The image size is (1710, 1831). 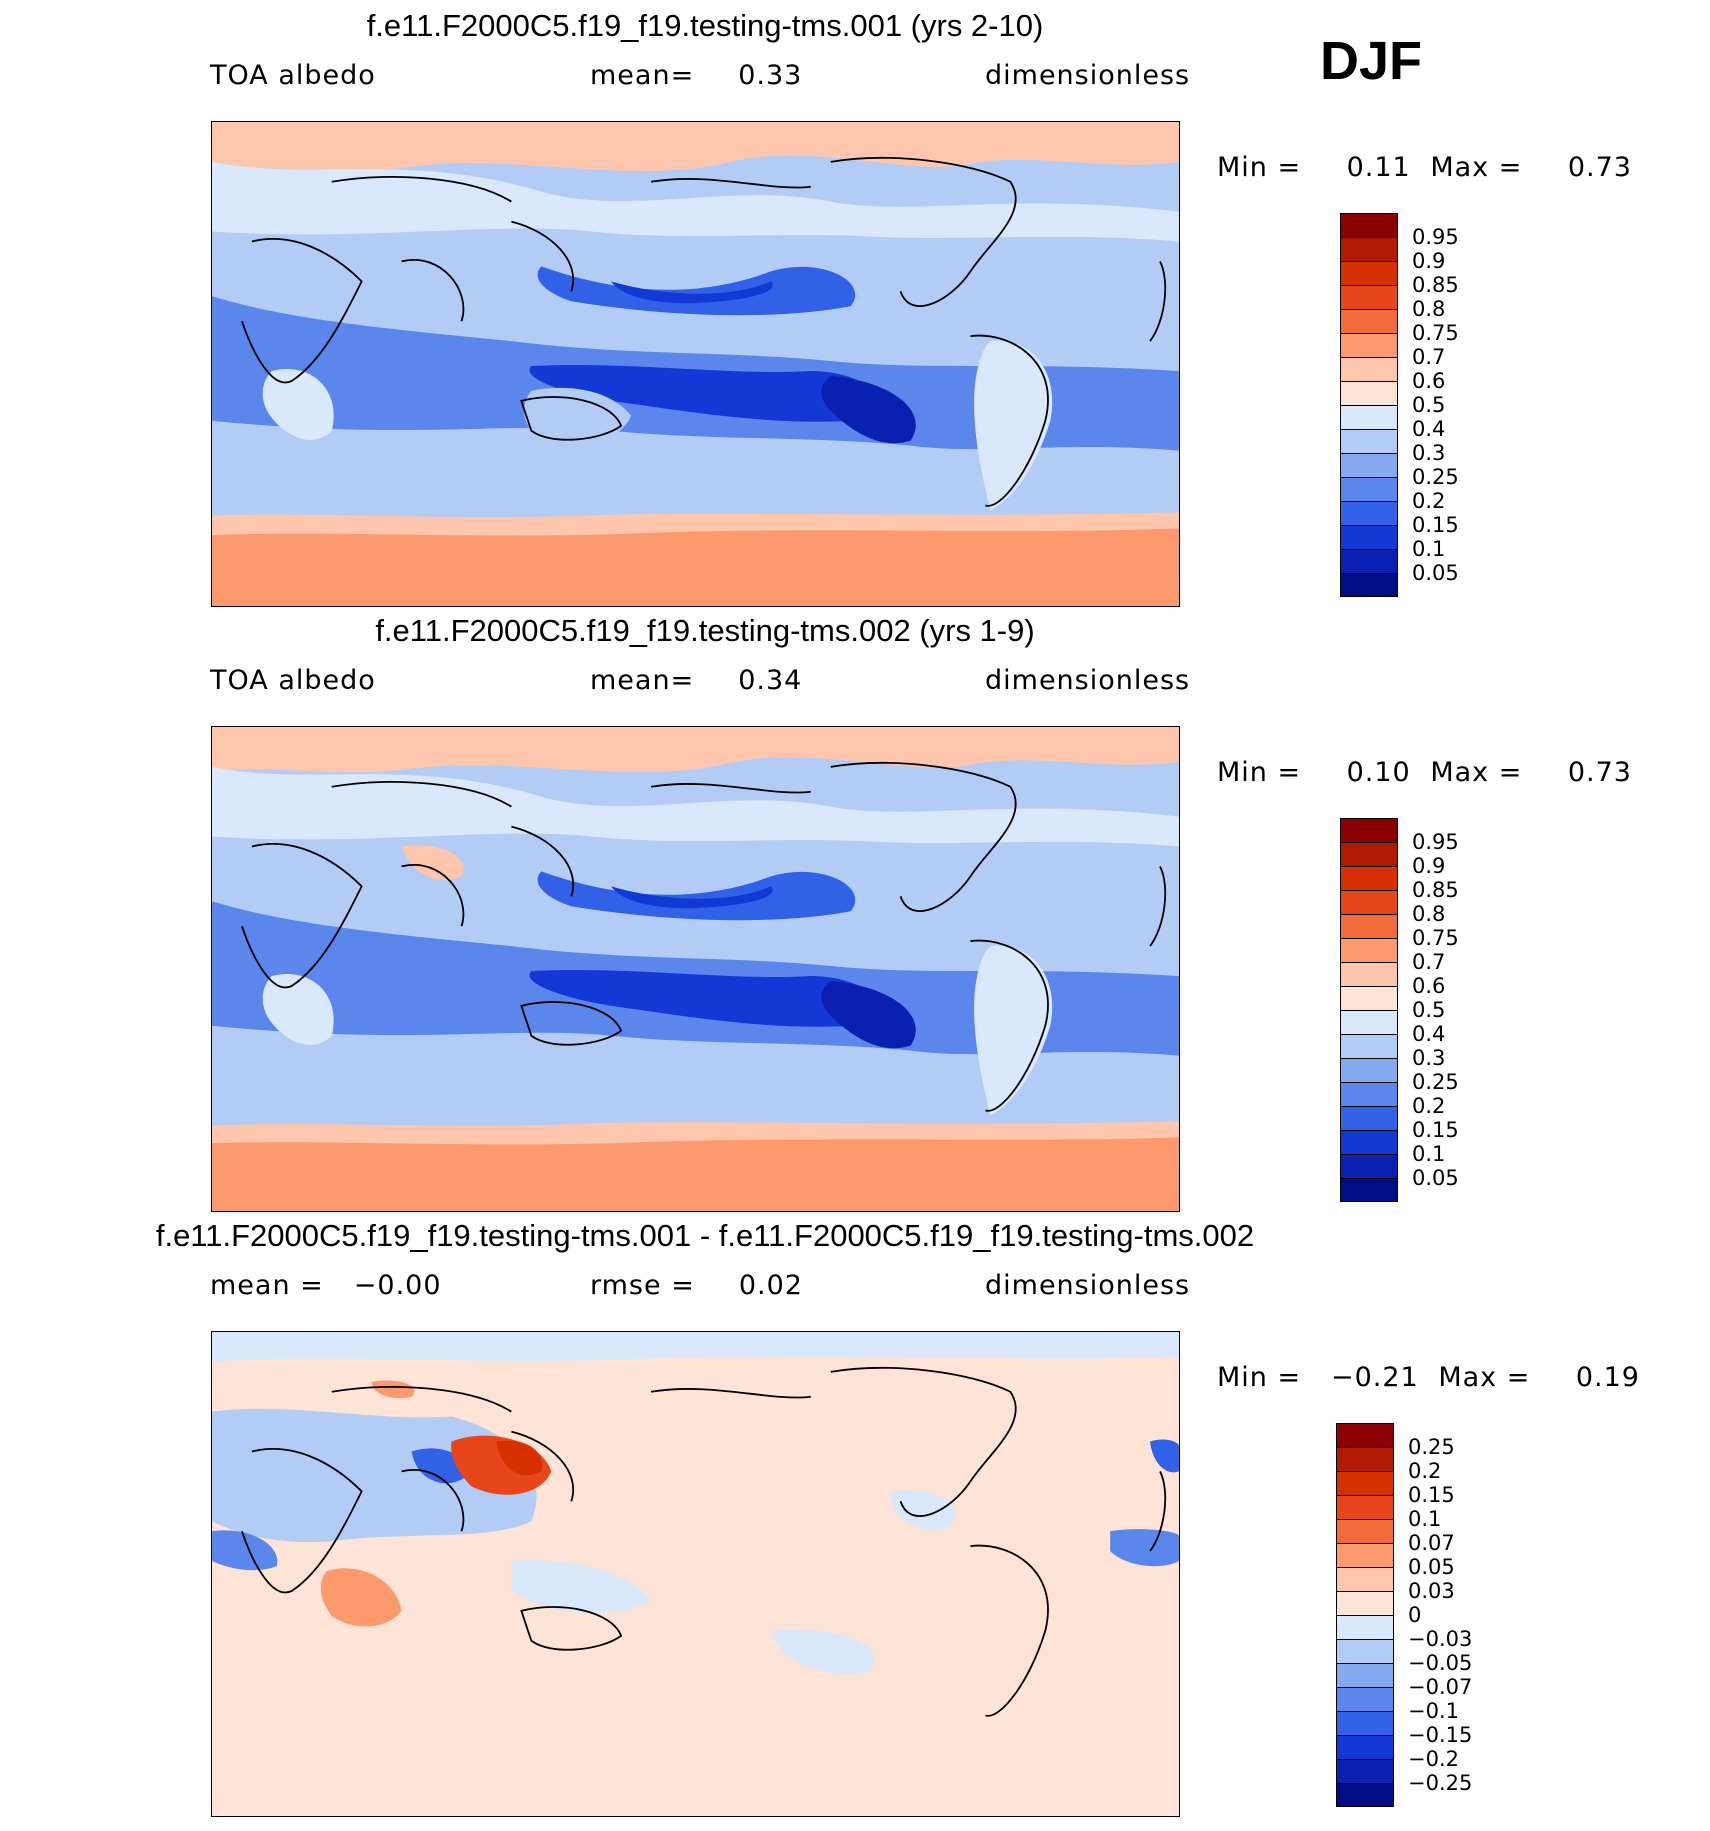 What do you see at coordinates (1429, 309) in the screenshot?
I see `colorbar-tick-label: 0.8` at bounding box center [1429, 309].